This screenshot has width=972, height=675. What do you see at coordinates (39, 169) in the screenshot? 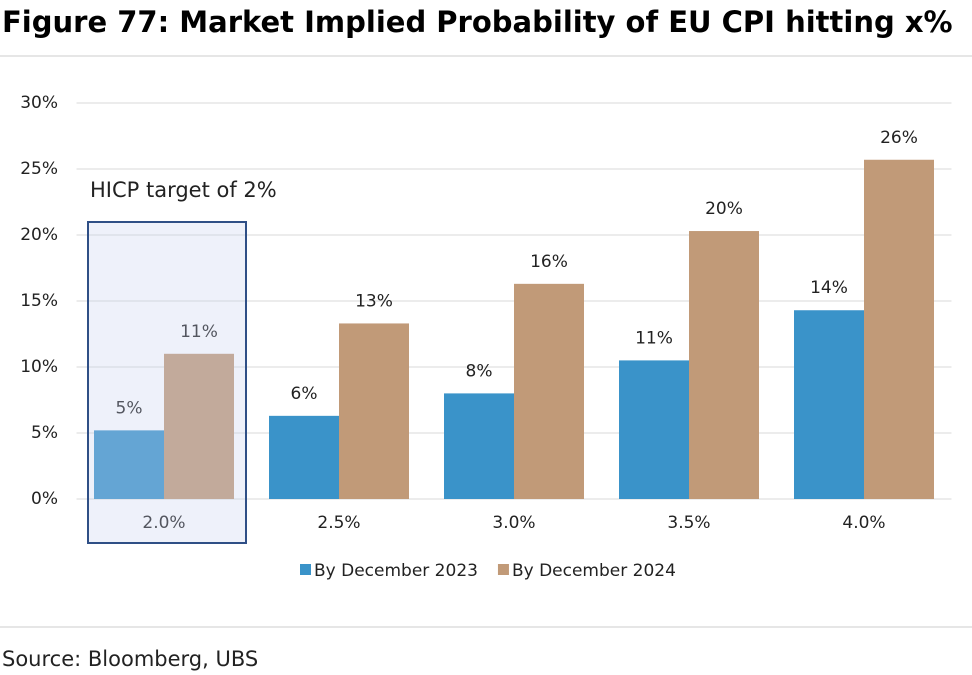
I see `y-tick-label: 25%` at bounding box center [39, 169].